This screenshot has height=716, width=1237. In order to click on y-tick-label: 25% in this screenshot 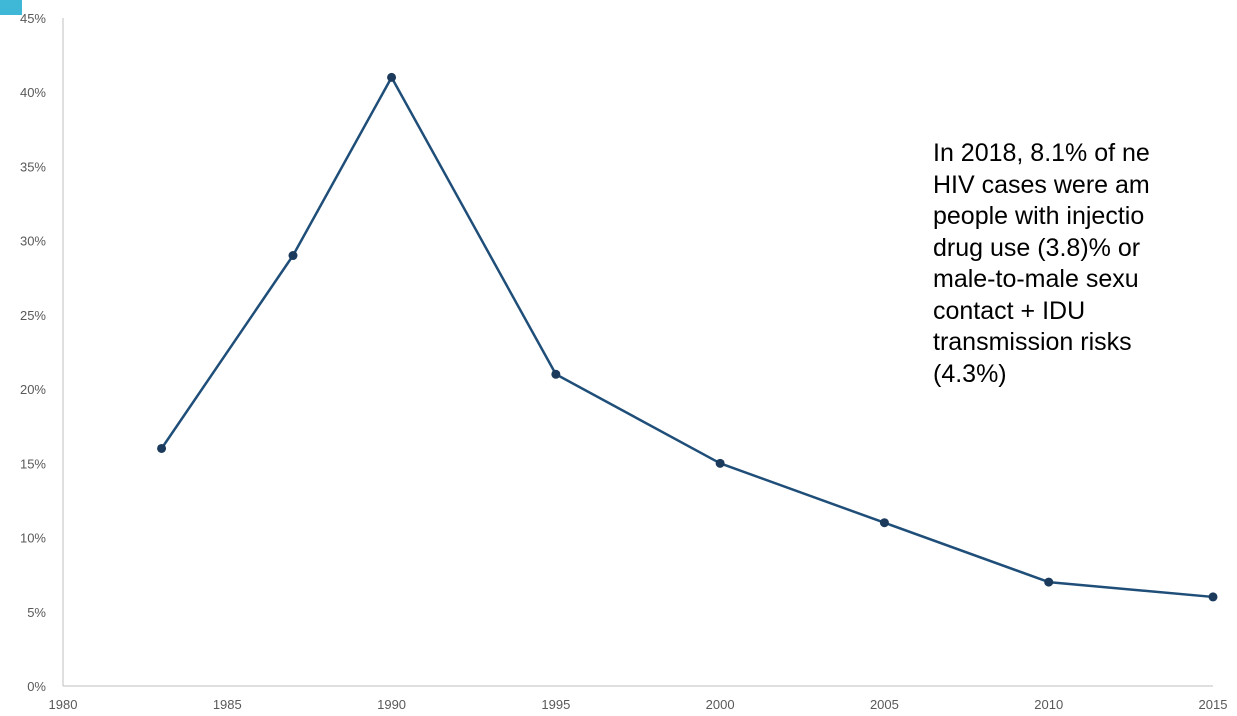, I will do `click(33, 315)`.